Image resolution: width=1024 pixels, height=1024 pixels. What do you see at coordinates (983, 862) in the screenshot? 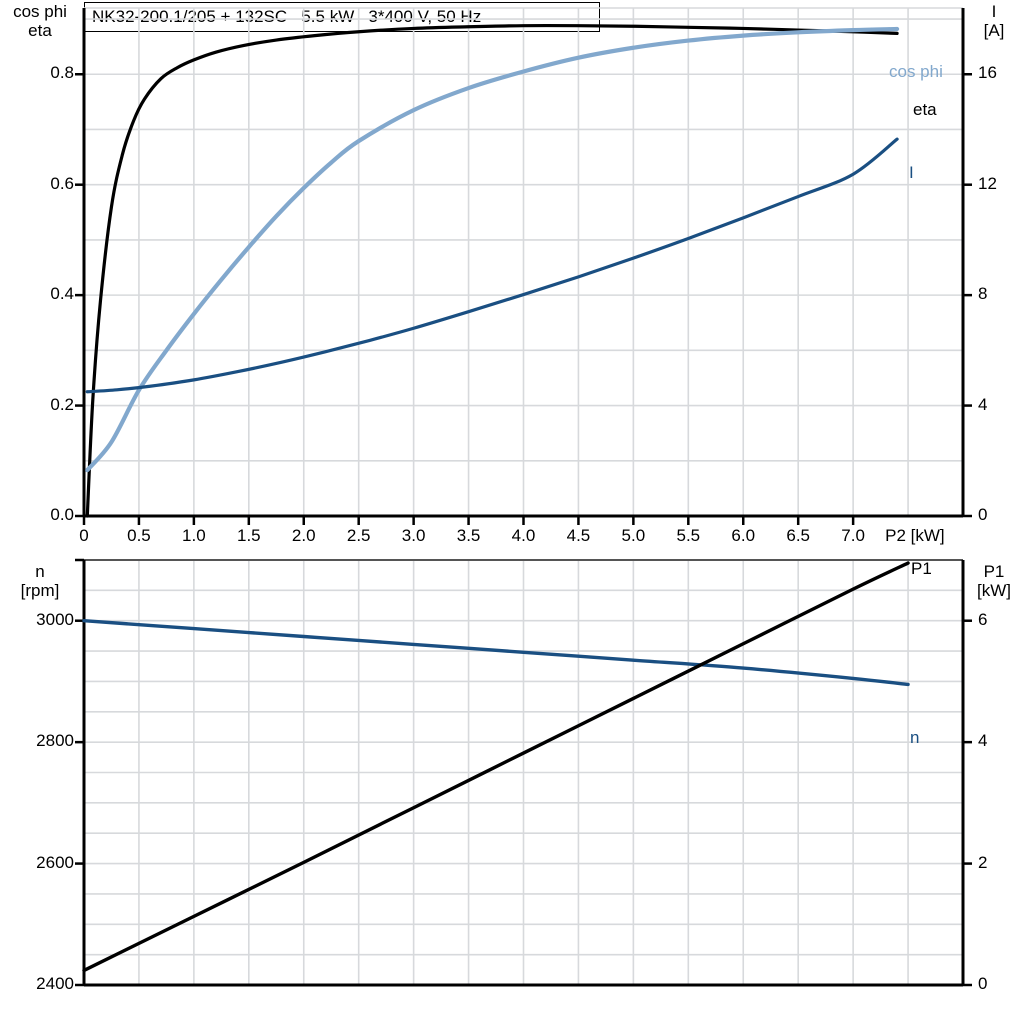
I see `bottom-right-tick-2: 2` at bounding box center [983, 862].